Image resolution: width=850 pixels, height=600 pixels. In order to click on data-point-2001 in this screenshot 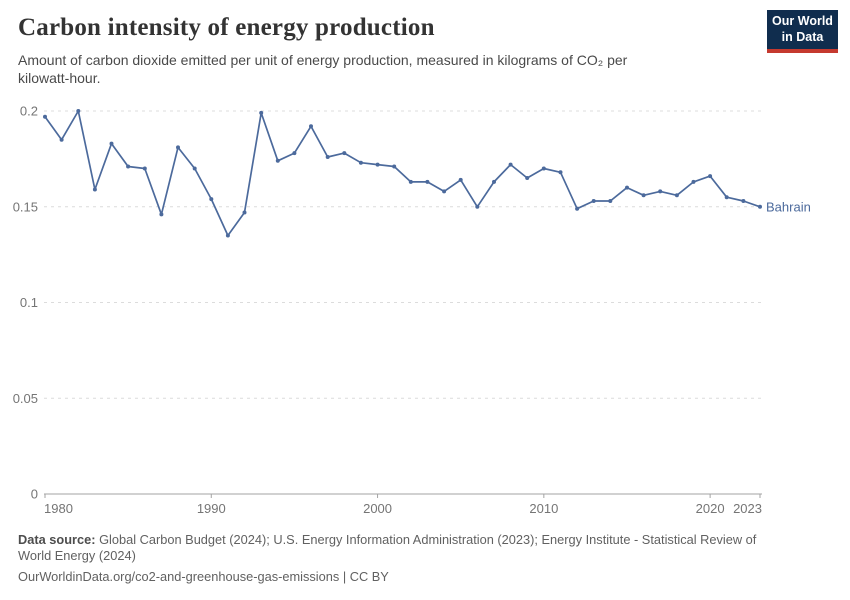, I will do `click(394, 166)`.